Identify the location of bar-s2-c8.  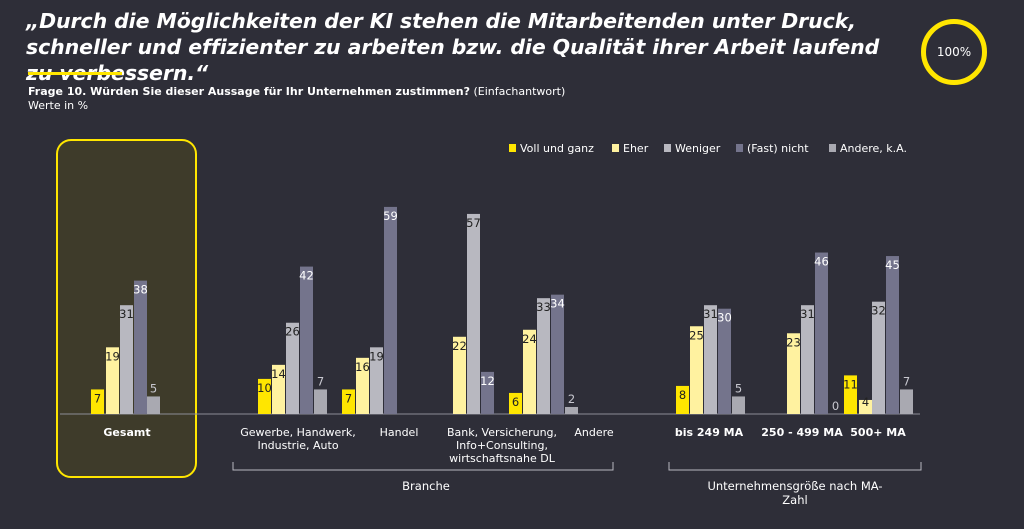
(865, 406).